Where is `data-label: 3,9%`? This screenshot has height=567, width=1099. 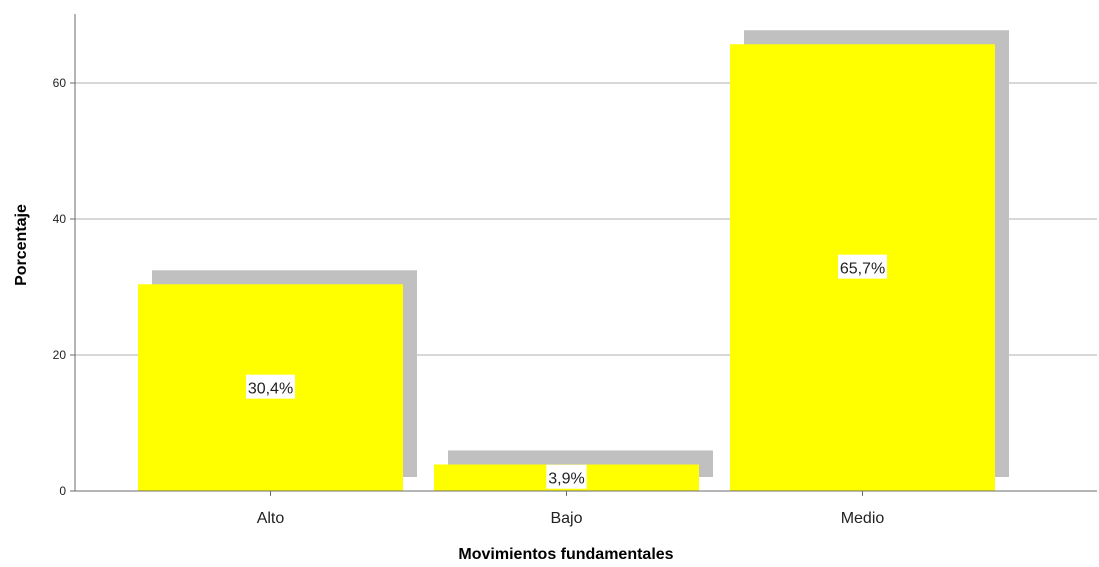
data-label: 3,9% is located at coordinates (566, 479).